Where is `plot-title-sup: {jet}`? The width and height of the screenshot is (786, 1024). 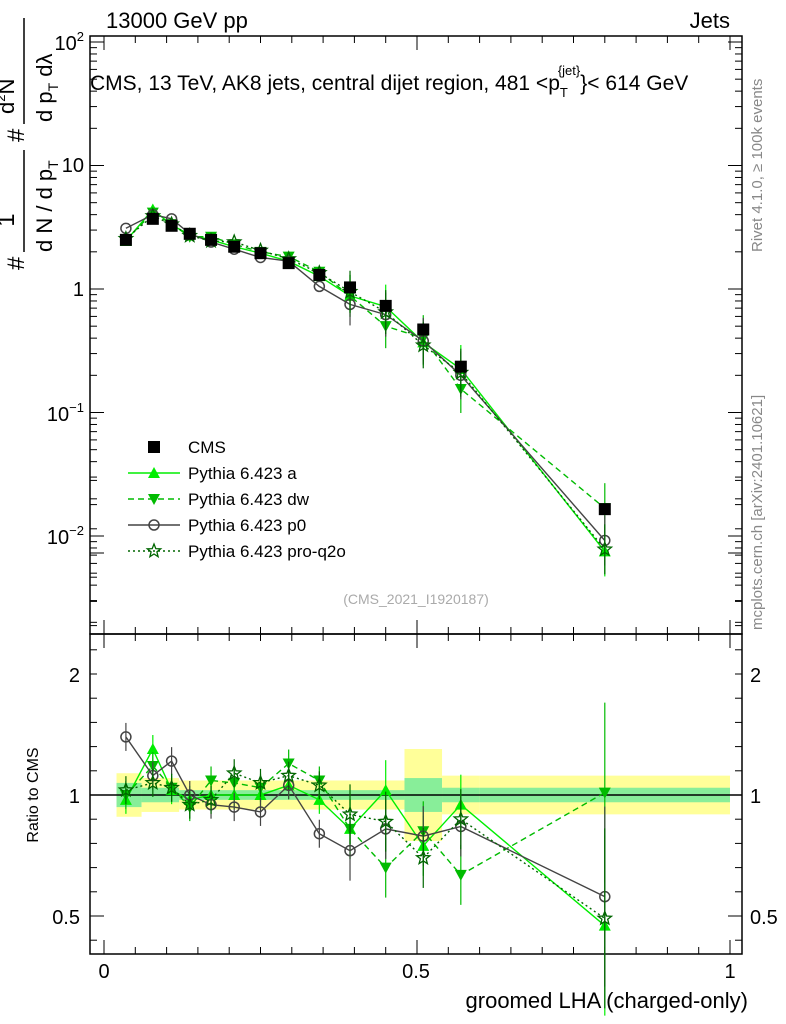 plot-title-sup: {jet} is located at coordinates (569, 70).